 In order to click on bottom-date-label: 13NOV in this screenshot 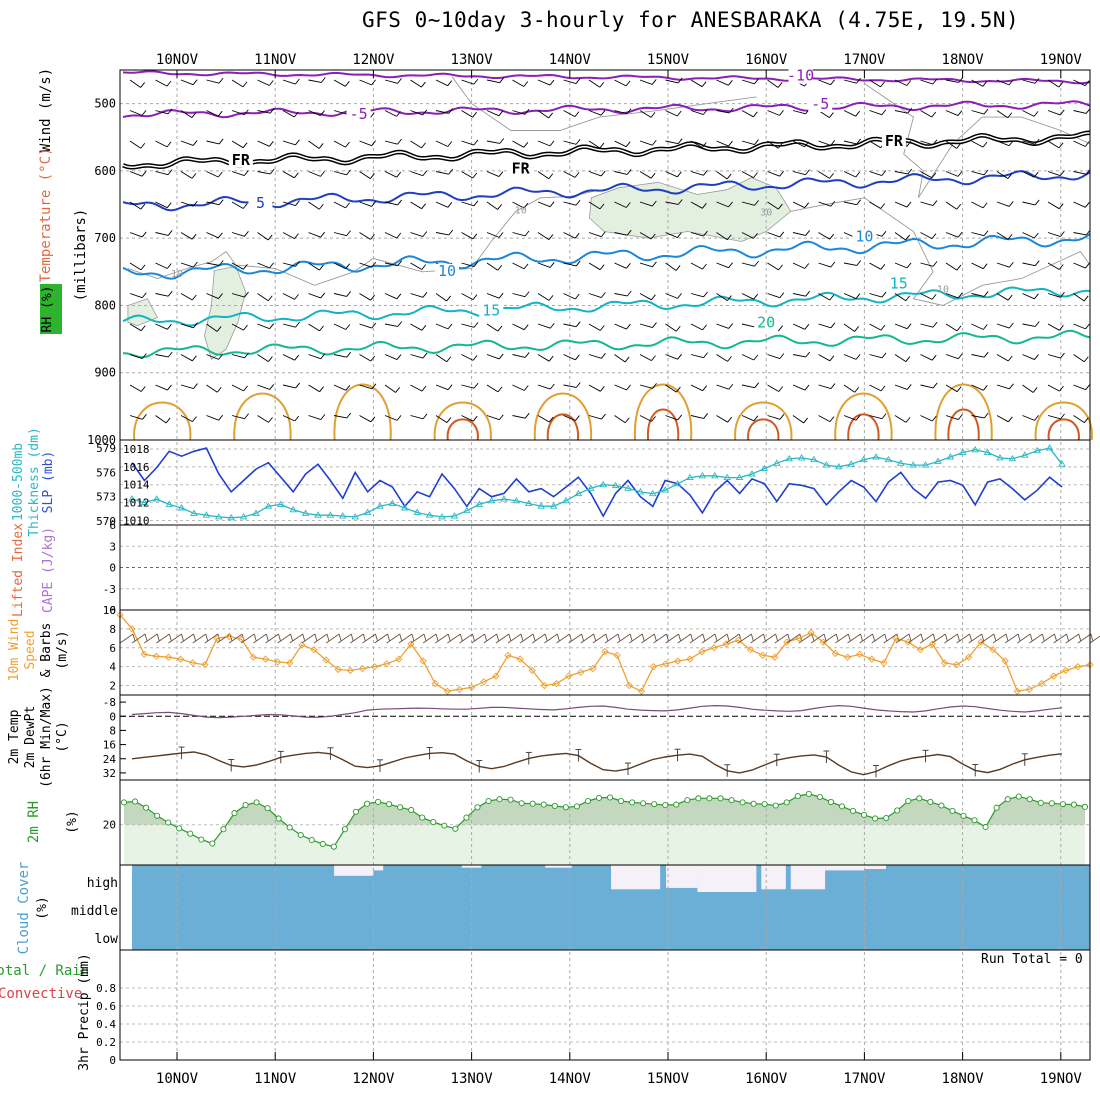, I will do `click(472, 1079)`.